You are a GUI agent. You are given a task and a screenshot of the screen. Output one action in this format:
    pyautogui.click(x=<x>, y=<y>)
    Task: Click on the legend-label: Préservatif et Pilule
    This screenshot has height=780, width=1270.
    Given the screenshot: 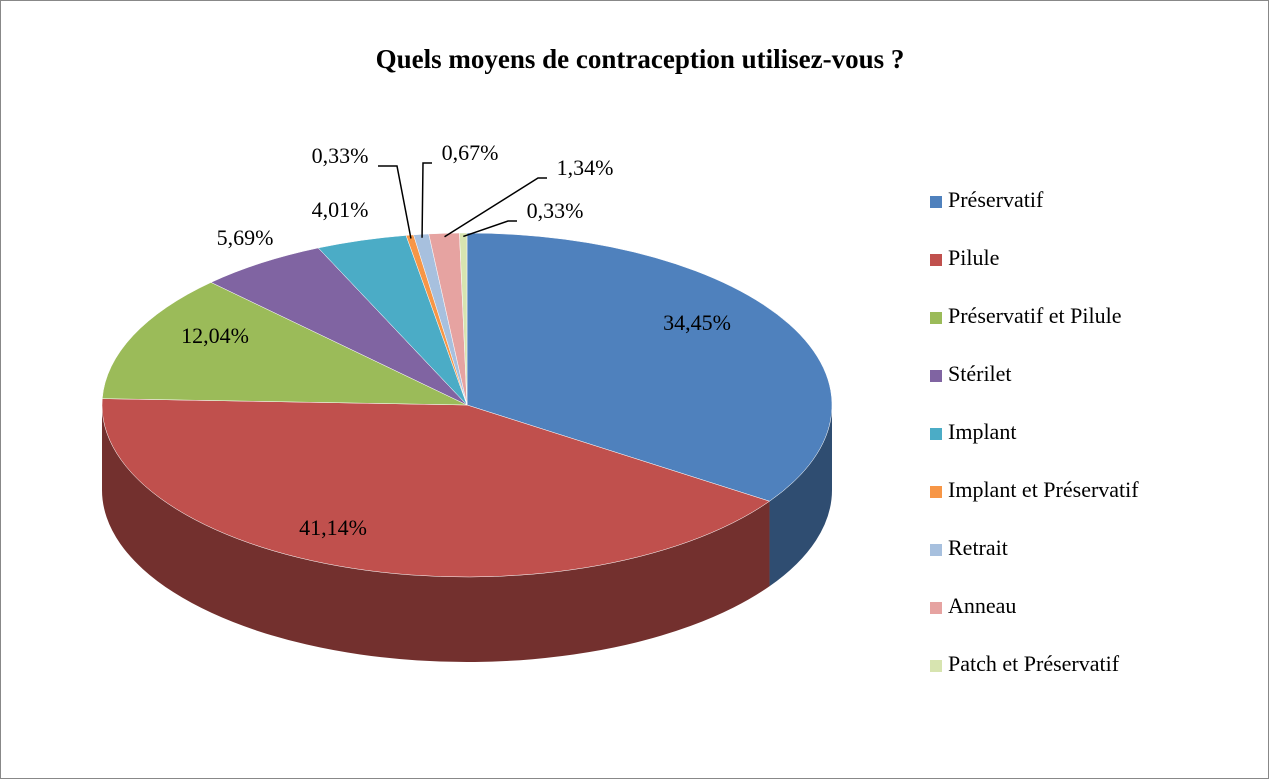 What is the action you would take?
    pyautogui.click(x=1035, y=315)
    